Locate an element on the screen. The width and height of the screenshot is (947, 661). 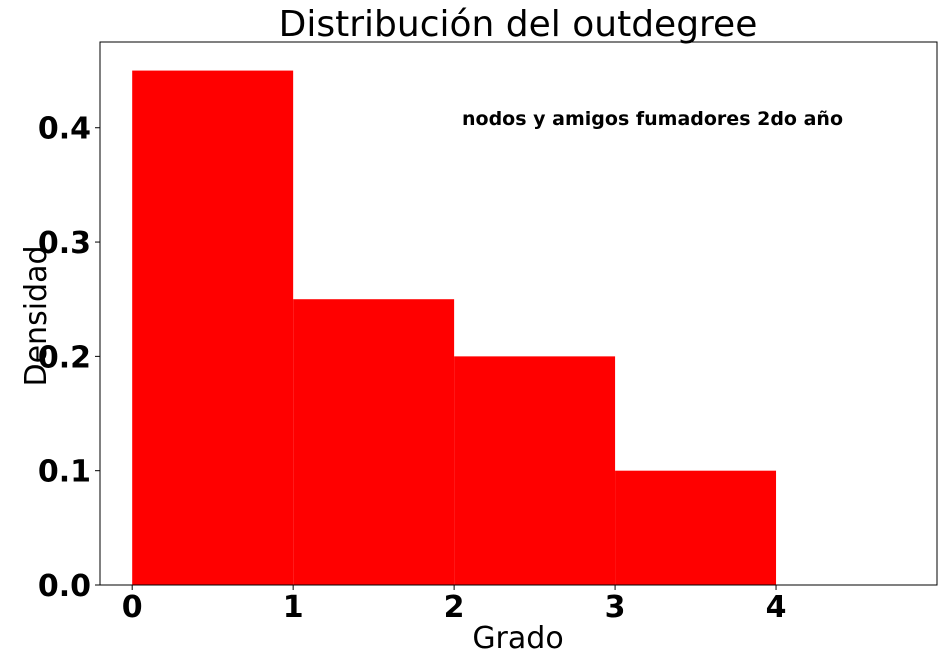
x-tick-label: 1 is located at coordinates (293, 607).